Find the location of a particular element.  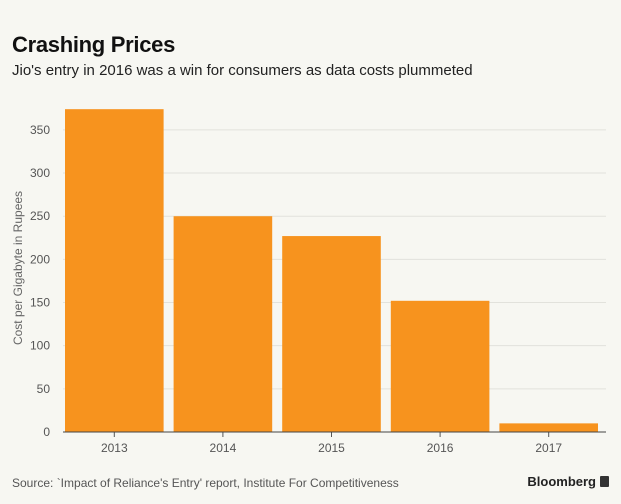

bar-2014 is located at coordinates (223, 324).